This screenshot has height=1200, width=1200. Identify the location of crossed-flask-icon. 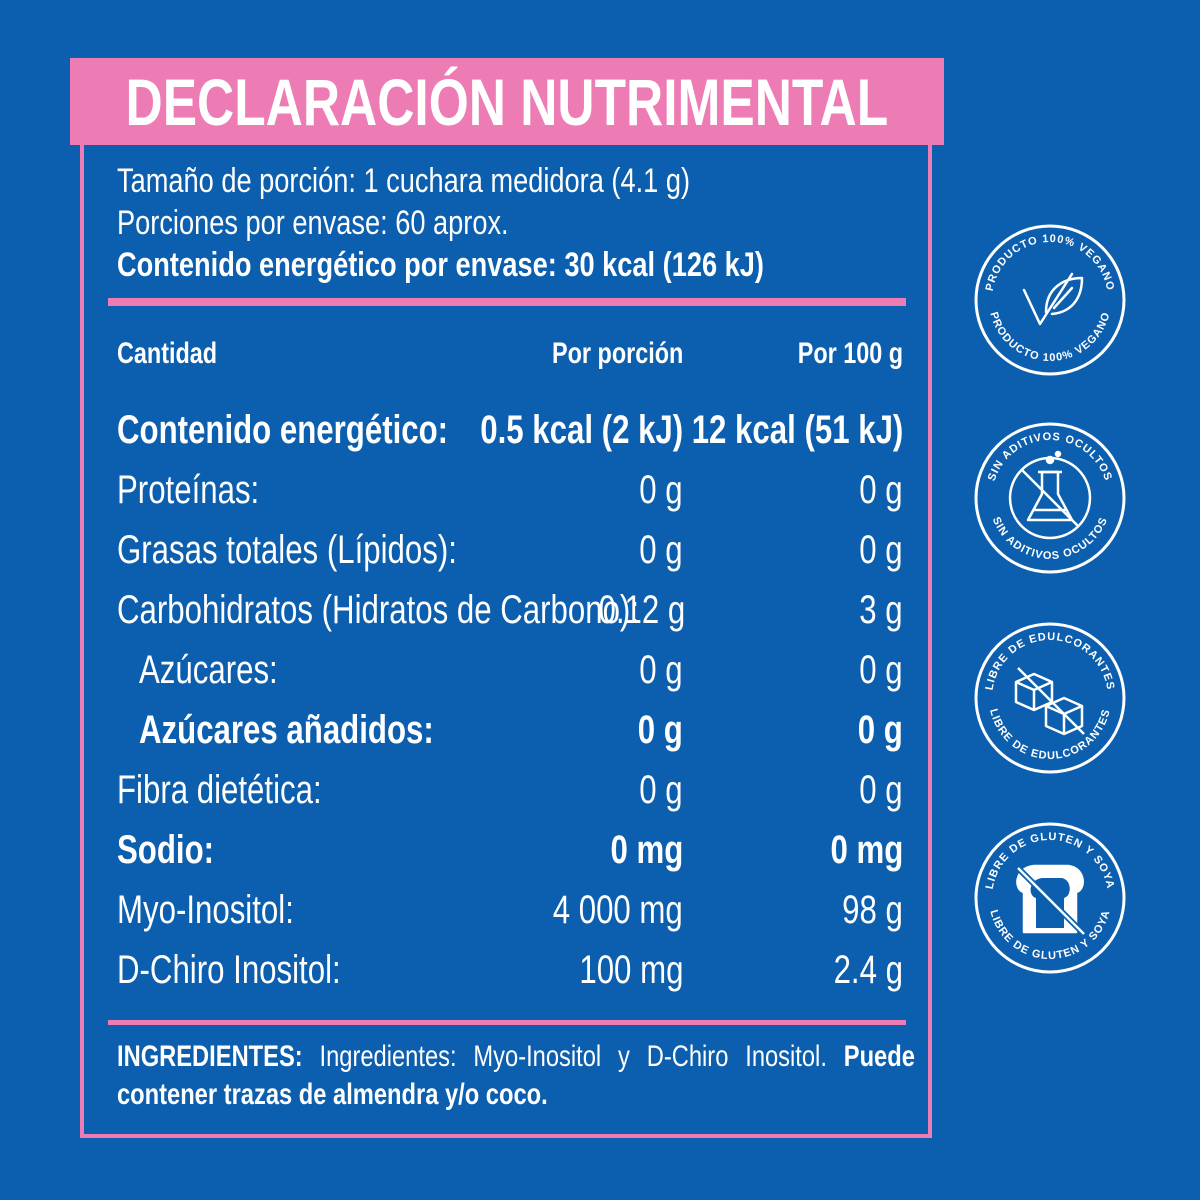
(1050, 495).